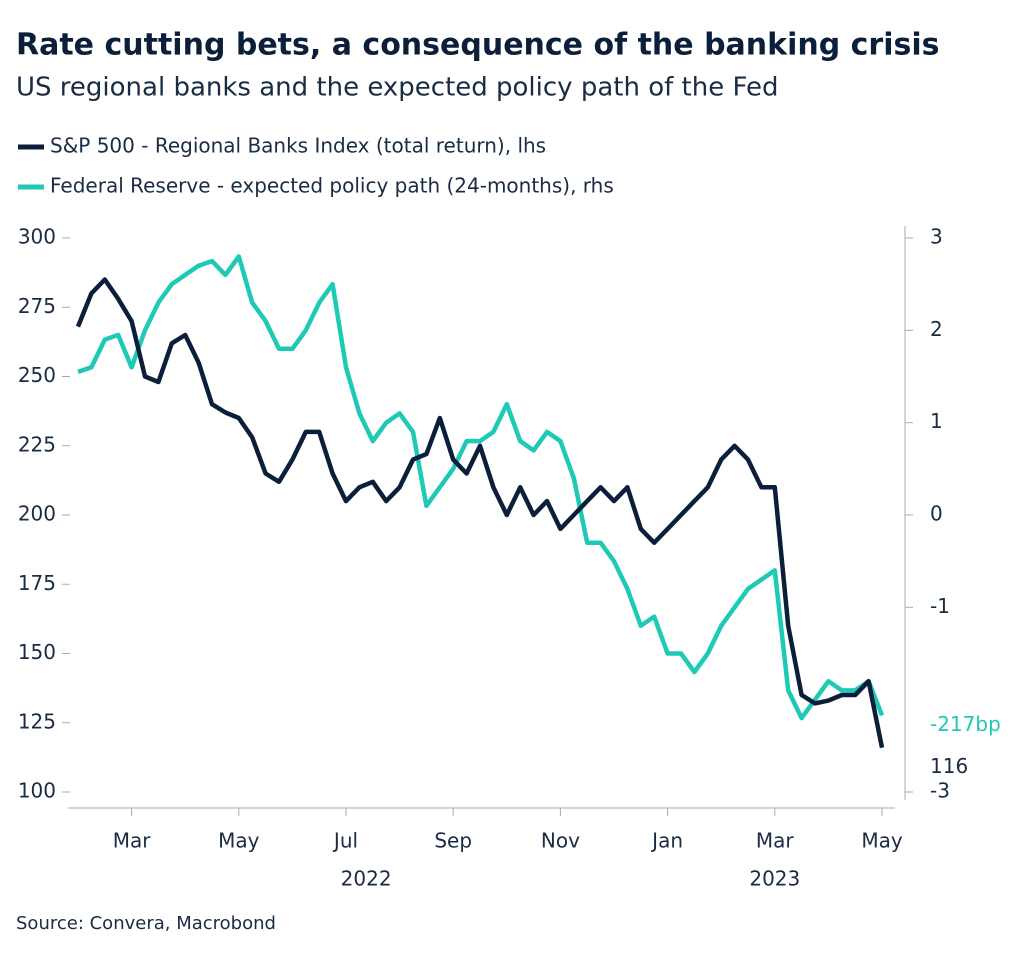  I want to click on y-tick-label: 225, so click(37, 444).